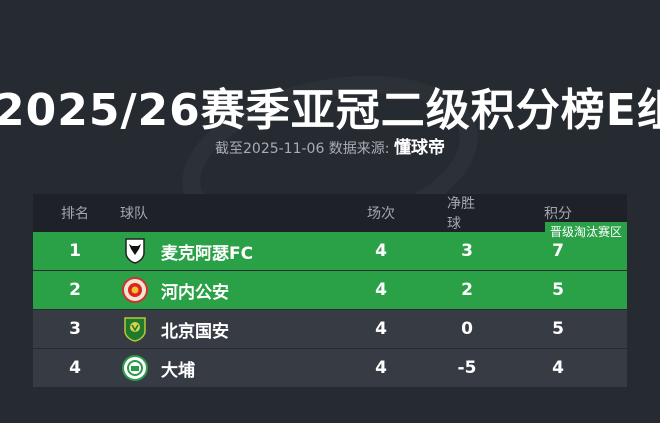 This screenshot has width=660, height=423. What do you see at coordinates (75, 368) in the screenshot?
I see `rank: 4` at bounding box center [75, 368].